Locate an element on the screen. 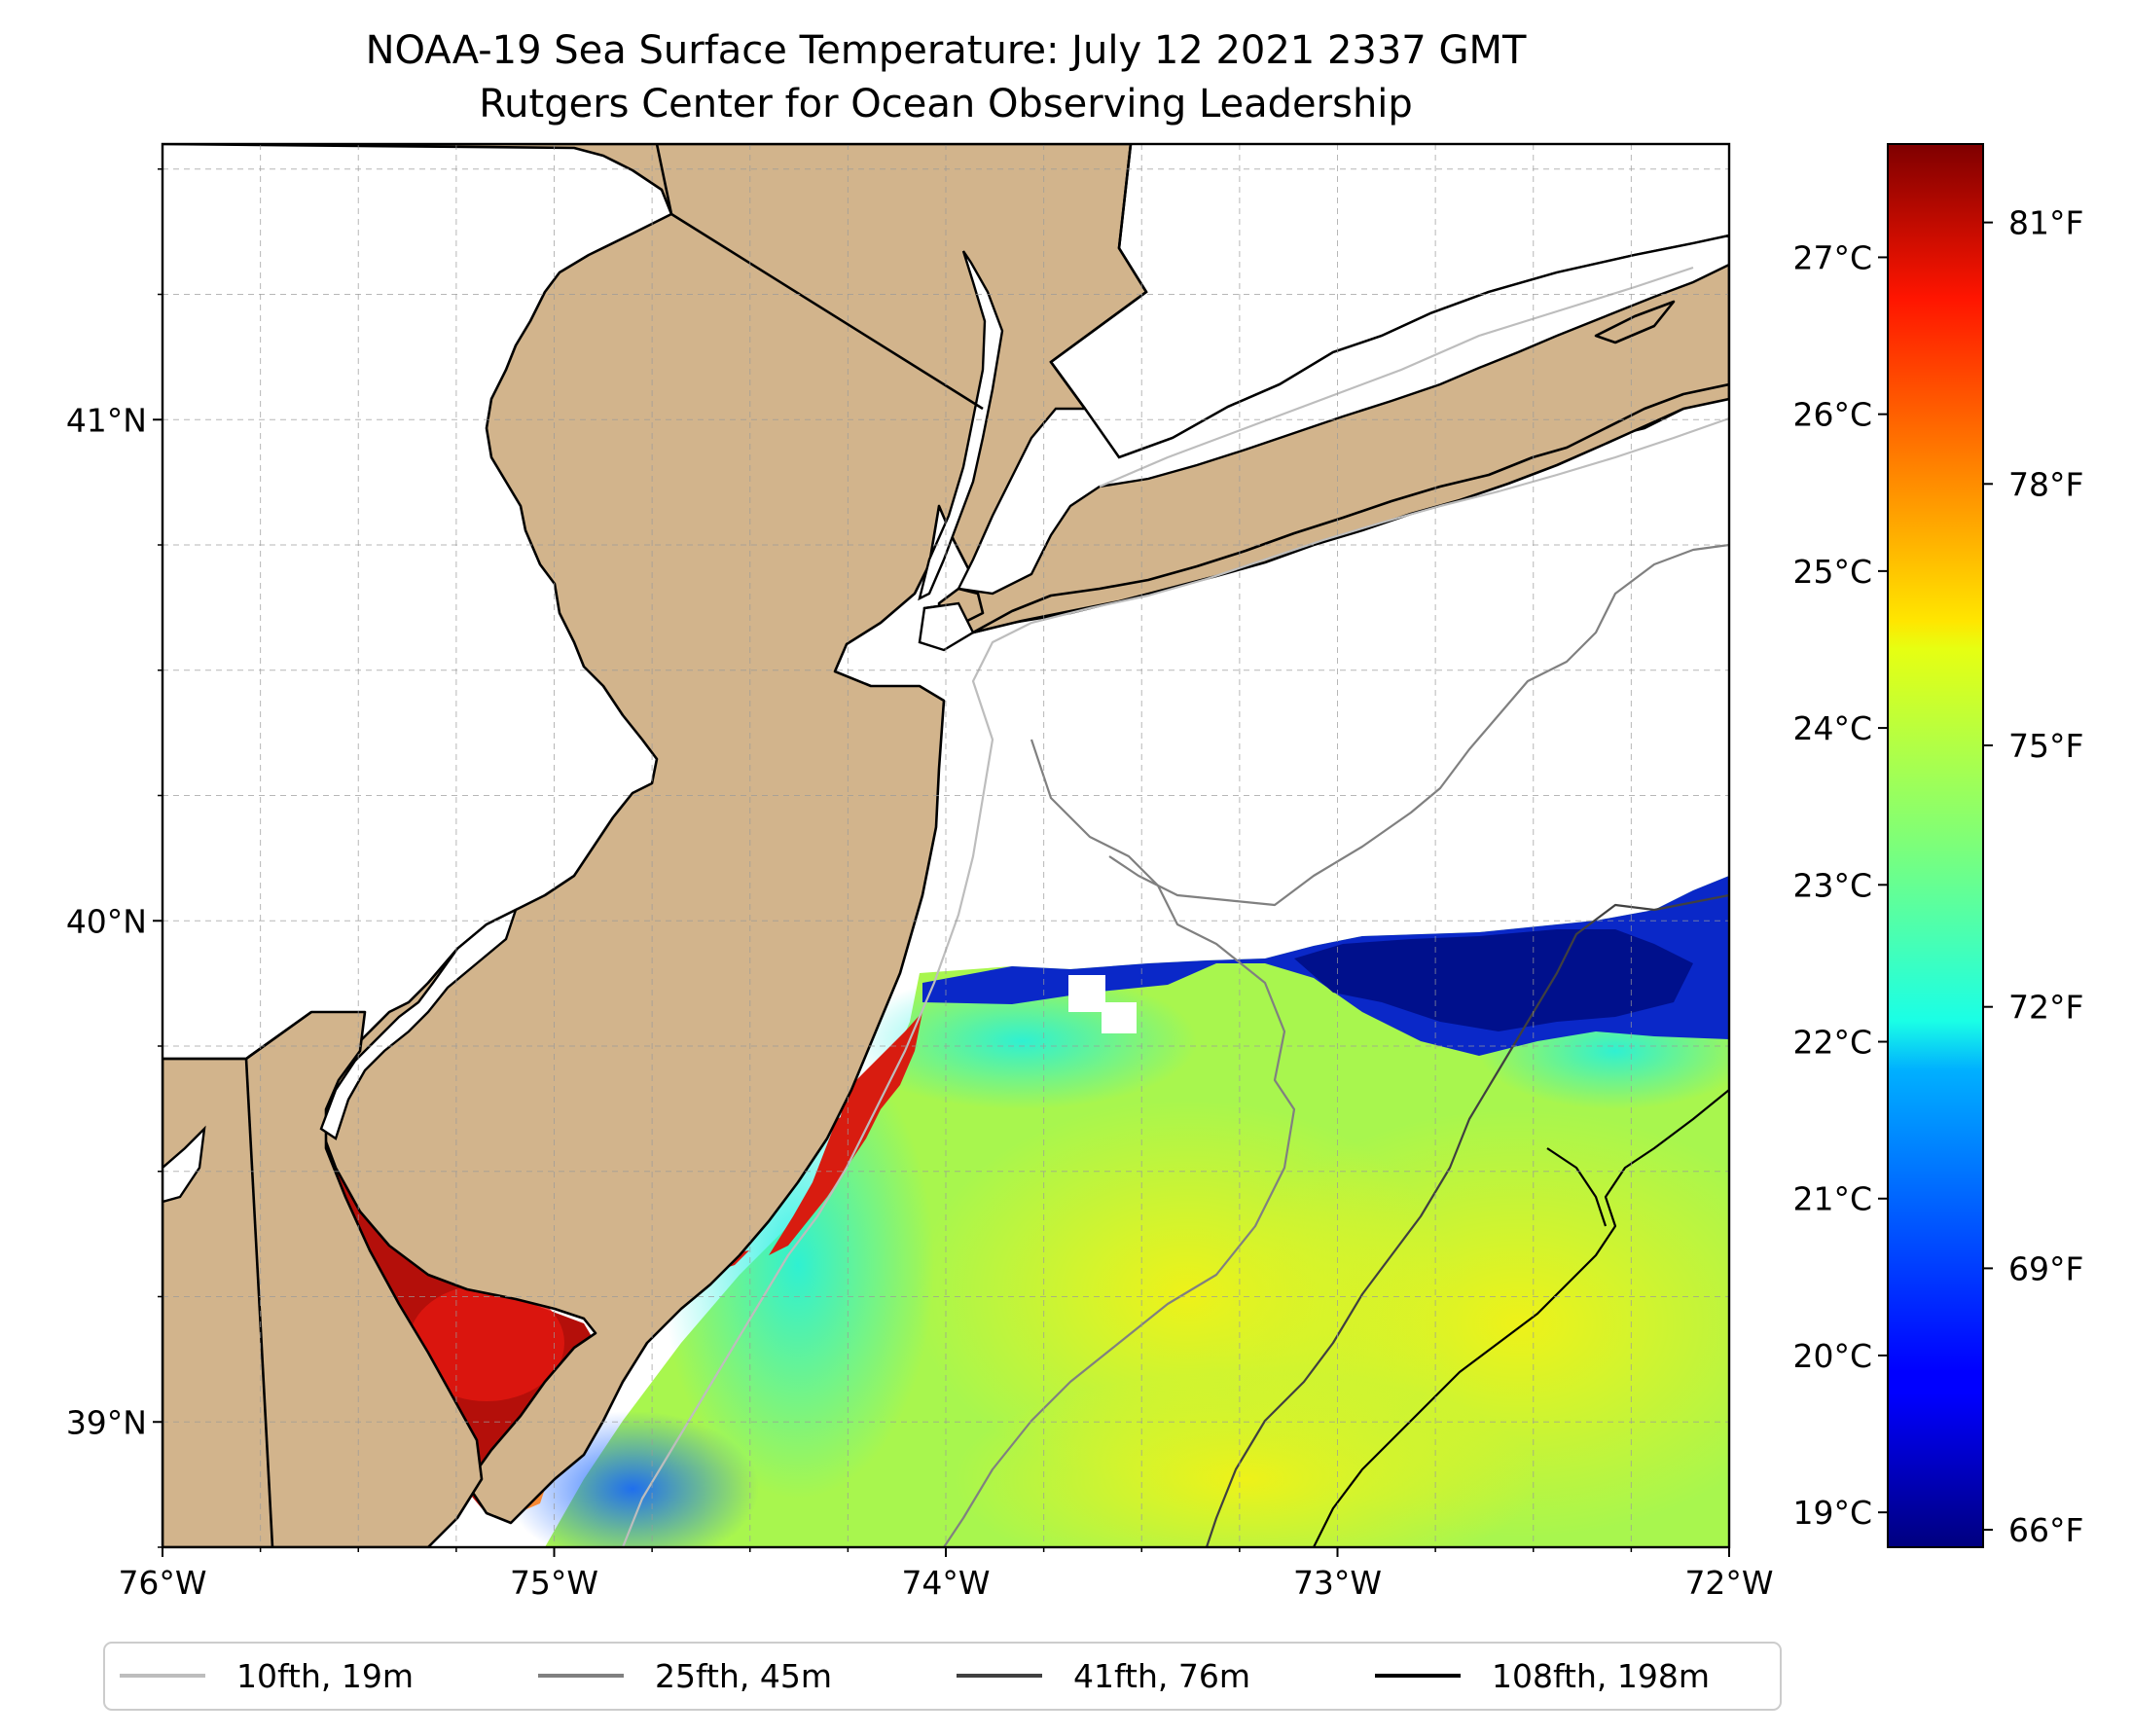 The width and height of the screenshot is (2132, 1736). contour-41fth is located at coordinates (1467, 1220).